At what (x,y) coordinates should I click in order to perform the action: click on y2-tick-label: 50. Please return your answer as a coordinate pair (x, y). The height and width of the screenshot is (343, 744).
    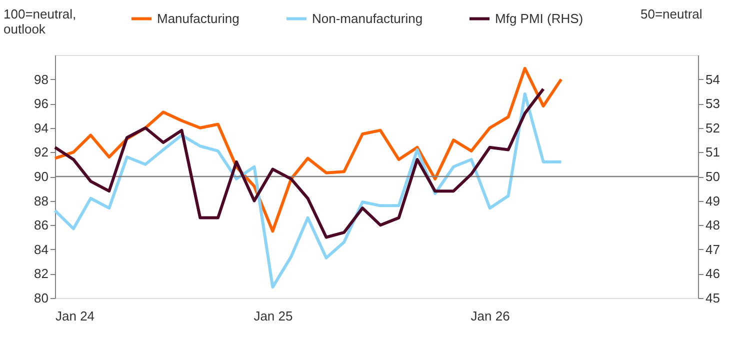
    Looking at the image, I should click on (713, 176).